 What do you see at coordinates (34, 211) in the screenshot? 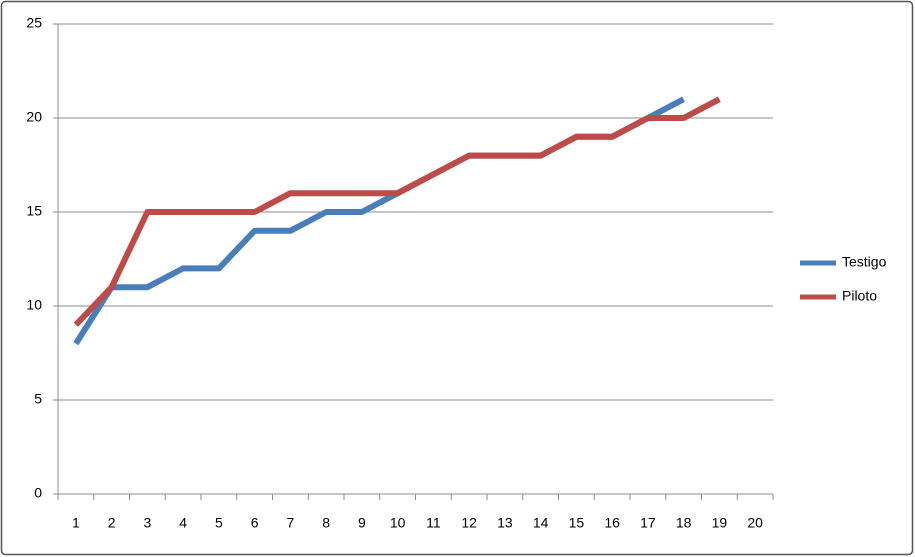
I see `y-tick-label: 15` at bounding box center [34, 211].